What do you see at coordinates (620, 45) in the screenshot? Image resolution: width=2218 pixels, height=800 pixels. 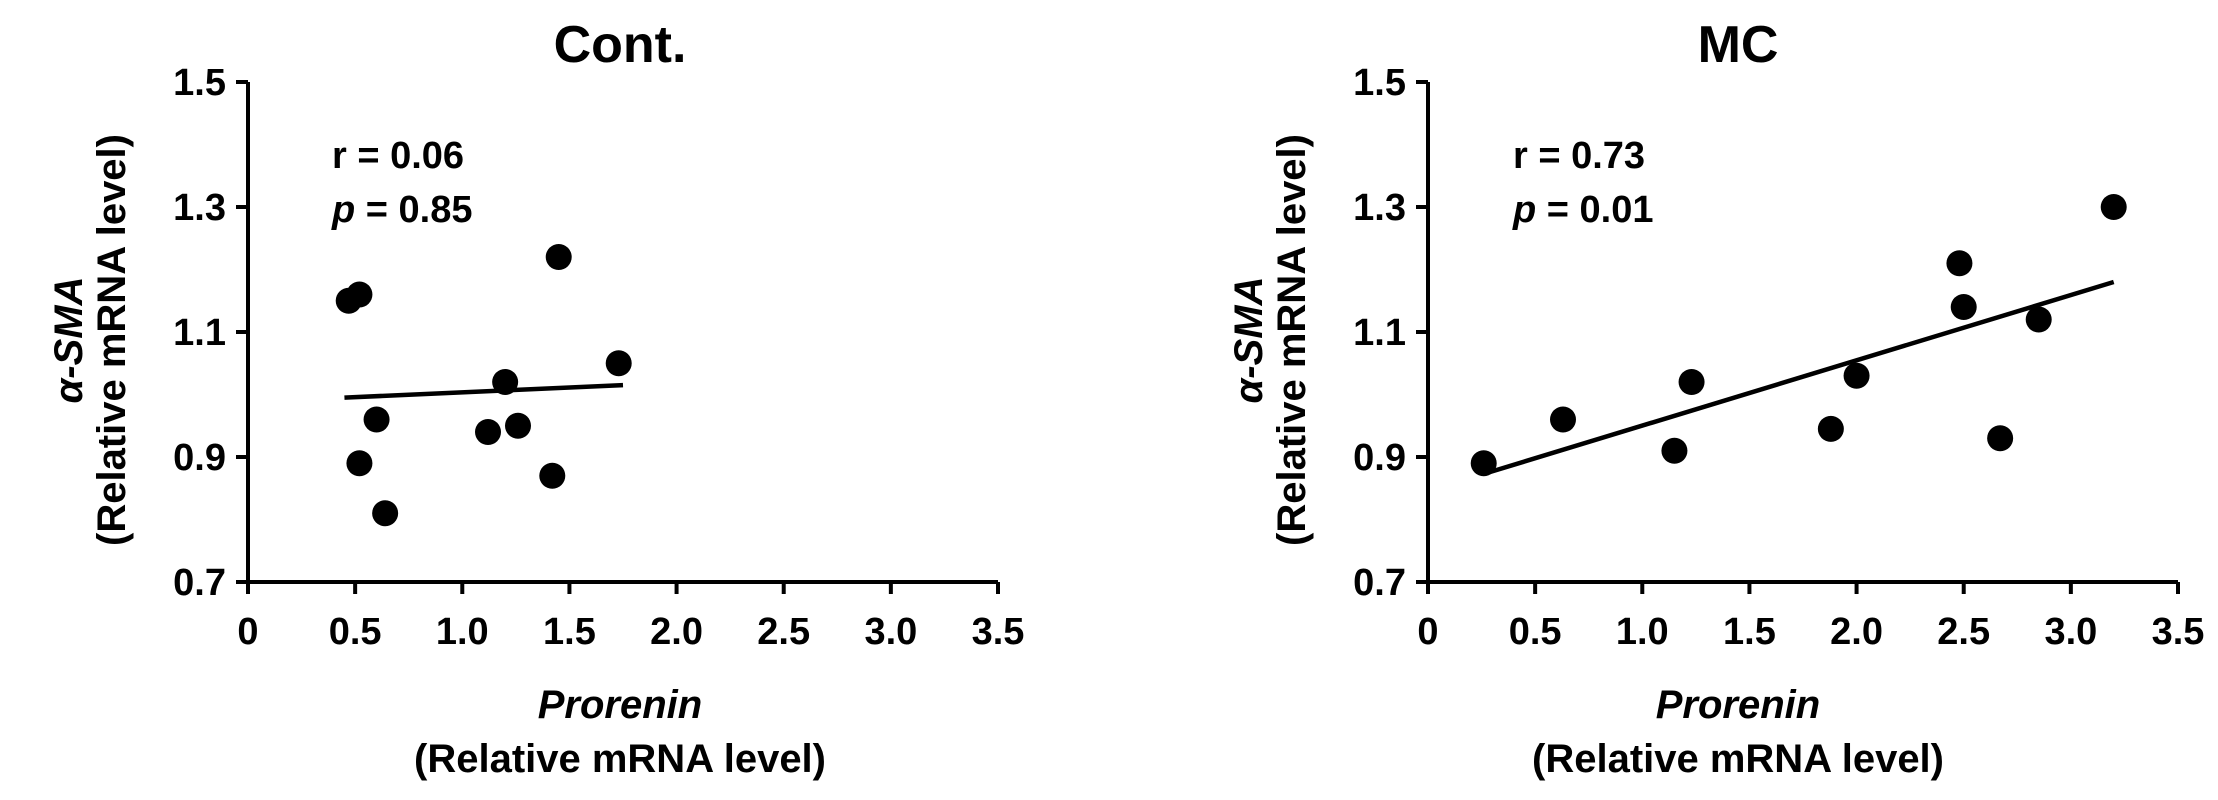 I see `chart-title: Cont.` at bounding box center [620, 45].